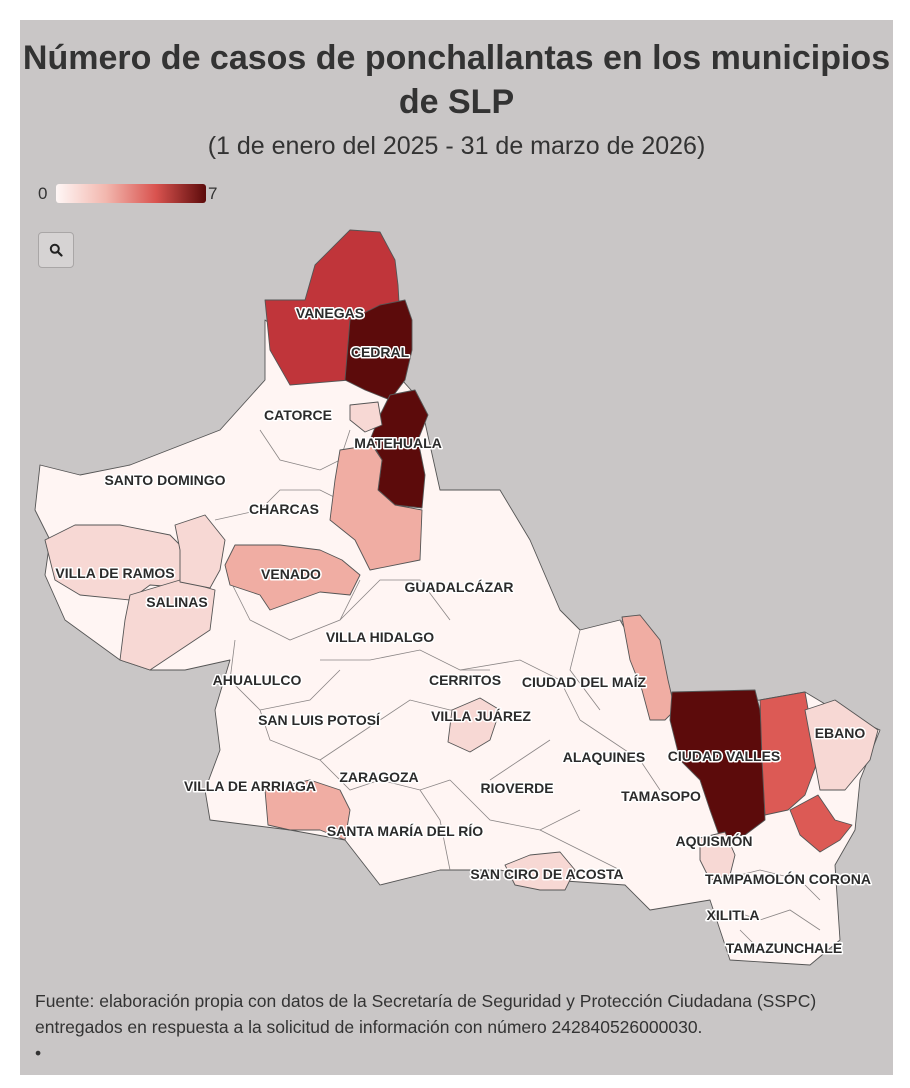 Image resolution: width=910 pixels, height=1088 pixels. I want to click on label-zaragoza: ZARAGOZA, so click(378, 777).